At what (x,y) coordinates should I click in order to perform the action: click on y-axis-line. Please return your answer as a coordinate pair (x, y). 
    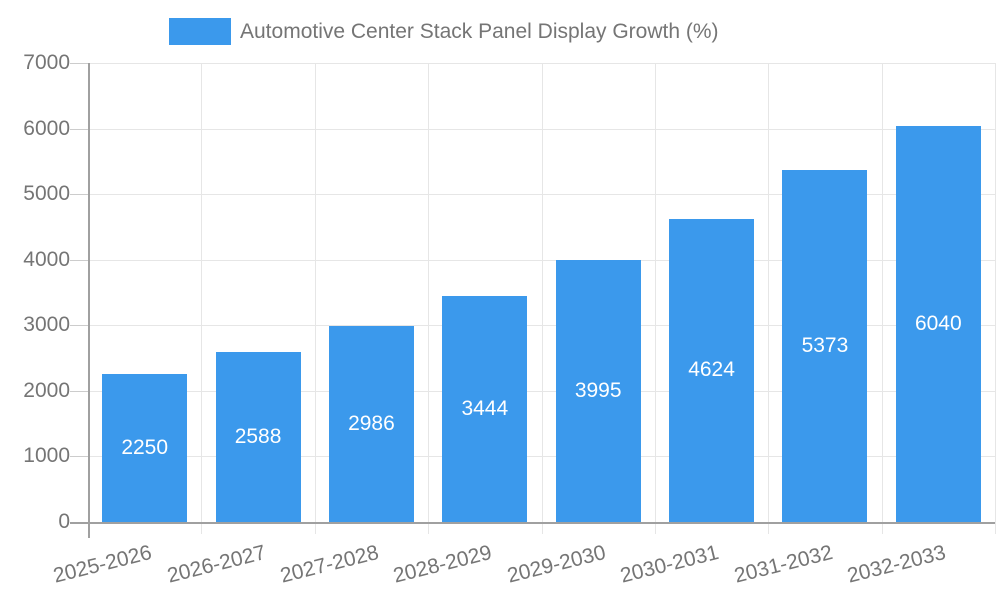
    Looking at the image, I should click on (89, 300).